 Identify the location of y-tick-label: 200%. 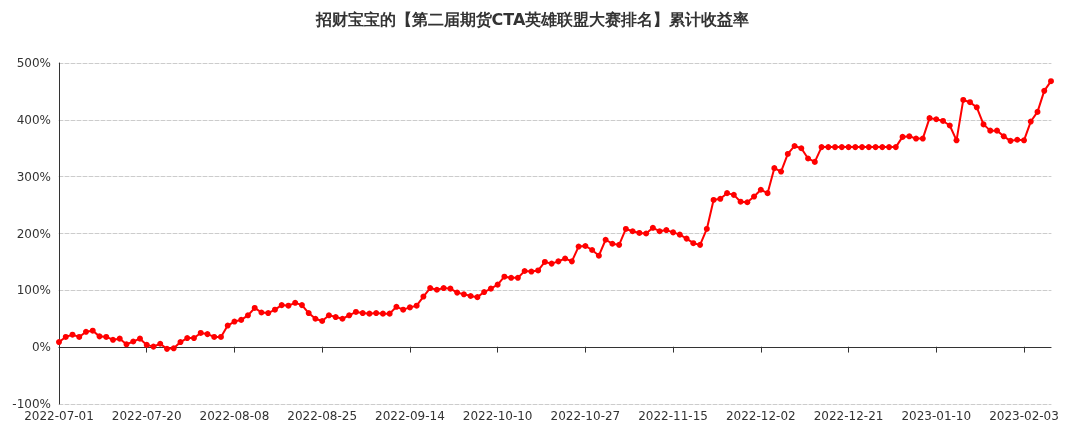
(33, 233).